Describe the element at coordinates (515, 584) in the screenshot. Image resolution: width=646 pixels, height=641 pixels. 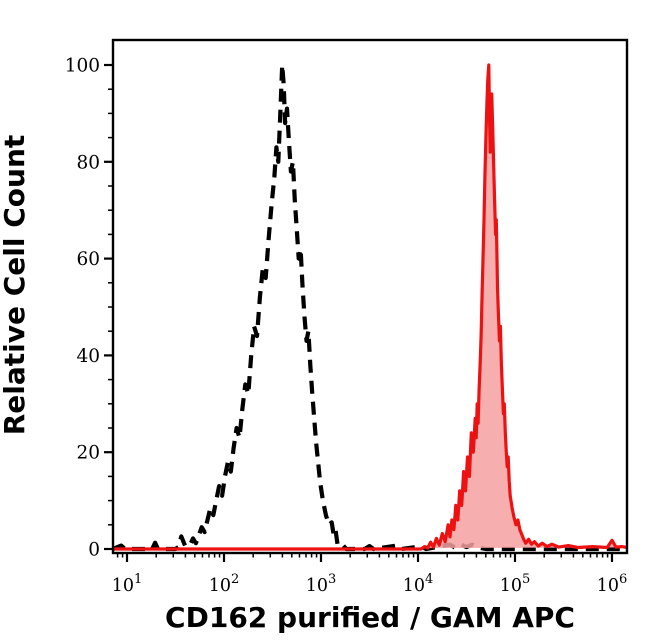
I see `x-axis-tick-label: 10⁵` at that location.